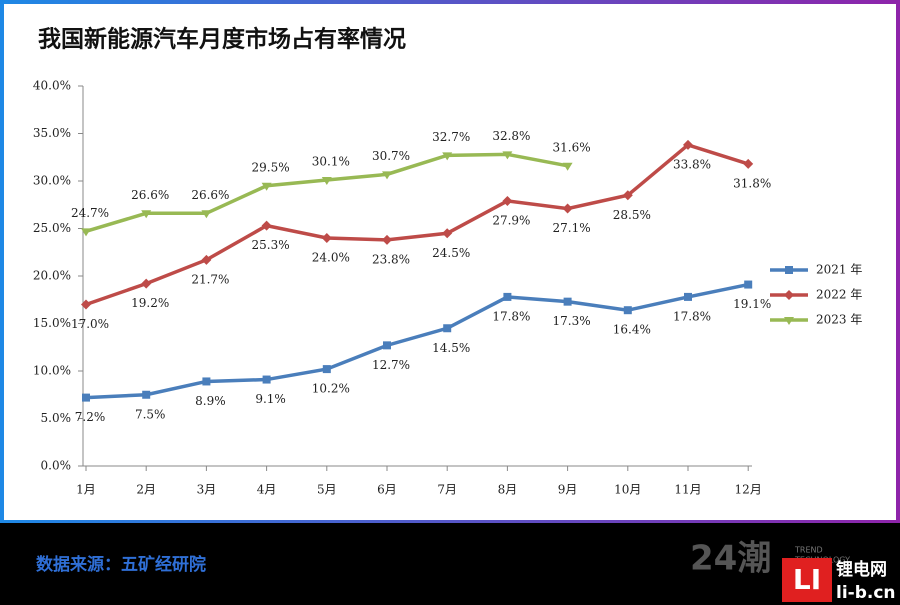 The height and width of the screenshot is (605, 900). Describe the element at coordinates (748, 490) in the screenshot. I see `x-tick-label: 12月` at that location.